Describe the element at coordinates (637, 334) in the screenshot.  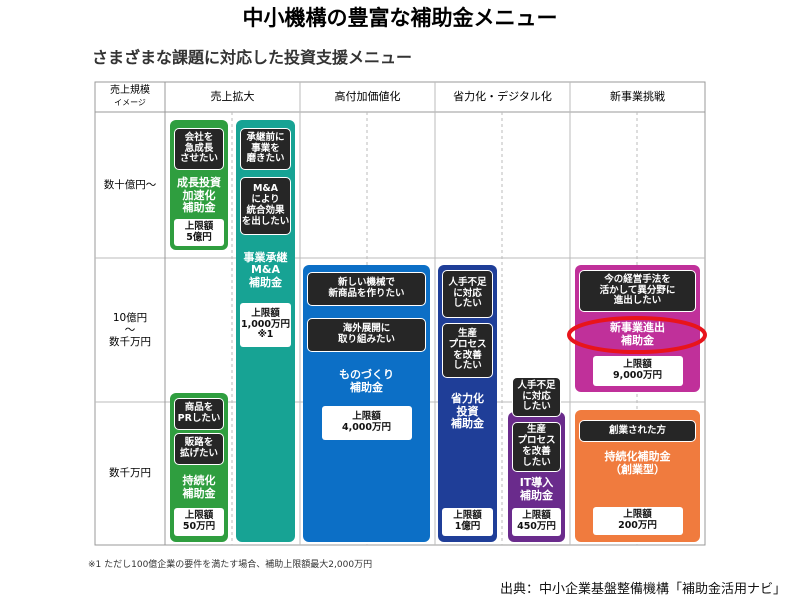
I see `program-name: 新事業進出 補助金` at that location.